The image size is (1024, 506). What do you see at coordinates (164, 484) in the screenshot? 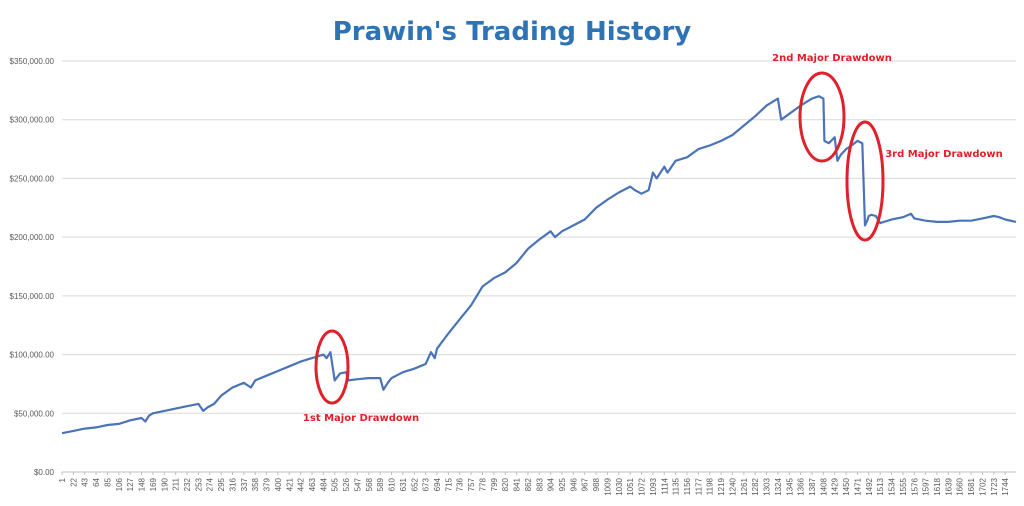
I see `x-tick-label: 190` at bounding box center [164, 484].